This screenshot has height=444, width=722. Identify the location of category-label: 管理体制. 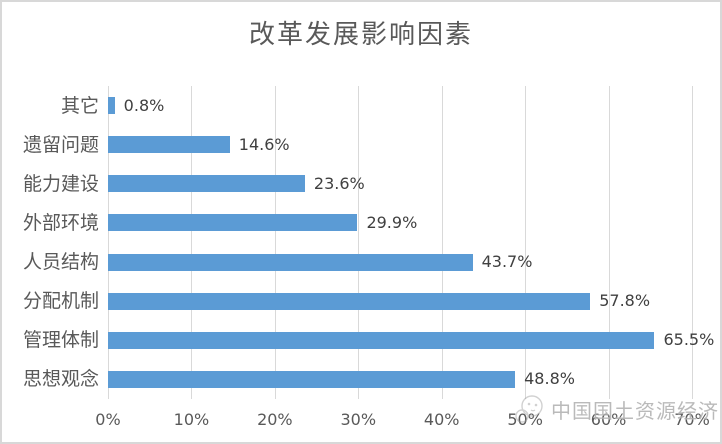
(60, 340).